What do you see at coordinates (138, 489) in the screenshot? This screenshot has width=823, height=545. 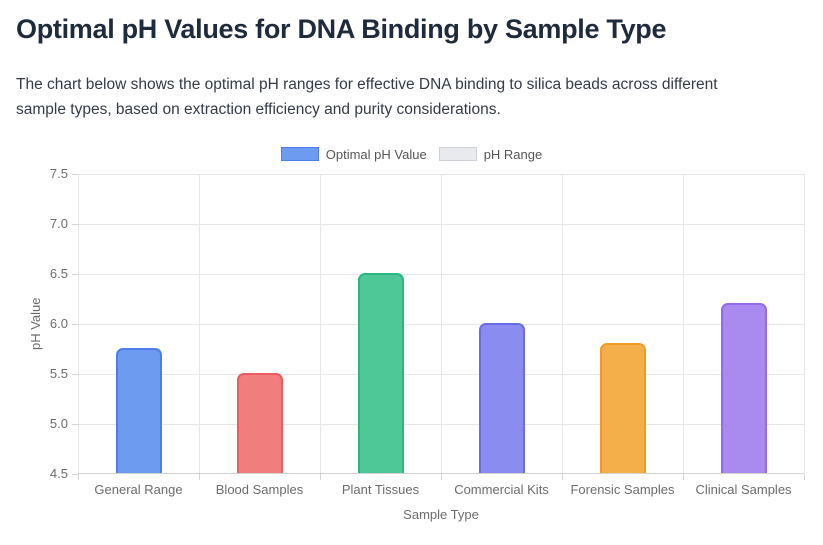 I see `x-category-label-general-range: General Range` at bounding box center [138, 489].